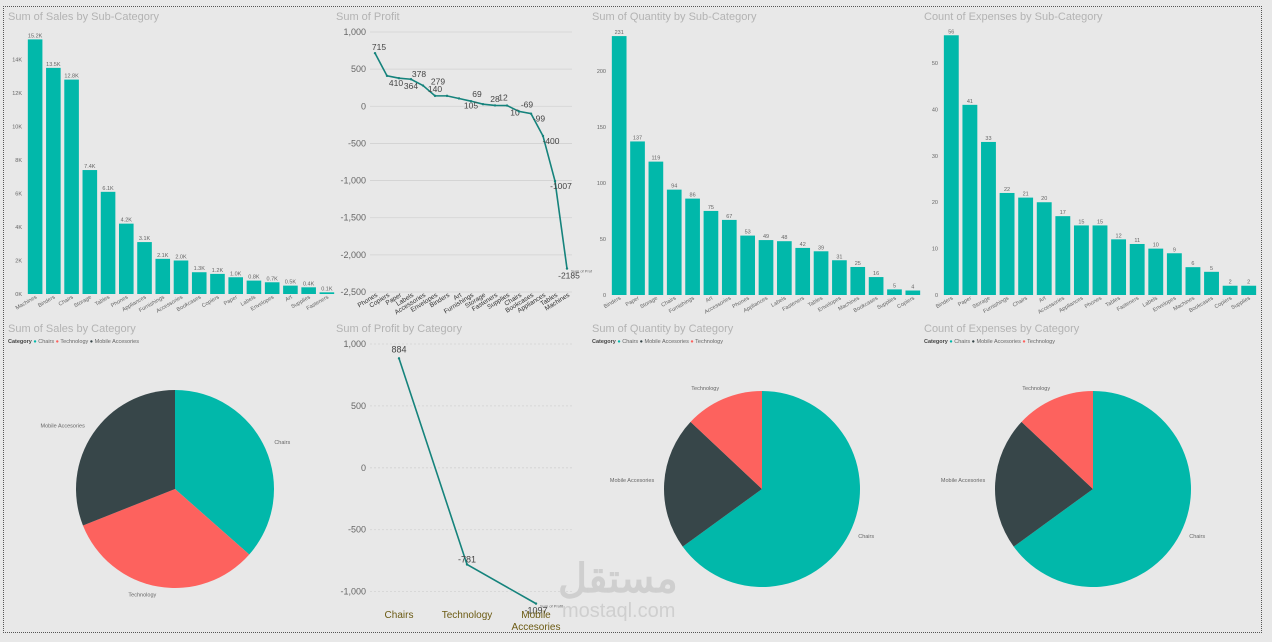  I want to click on chart-title: Sum of Profit, so click(368, 17).